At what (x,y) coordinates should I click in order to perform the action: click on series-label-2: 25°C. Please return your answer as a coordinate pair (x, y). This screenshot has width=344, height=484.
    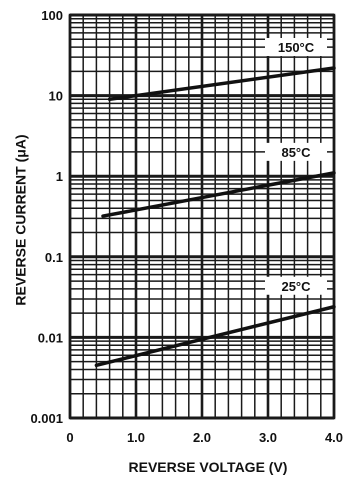
    Looking at the image, I should click on (296, 286).